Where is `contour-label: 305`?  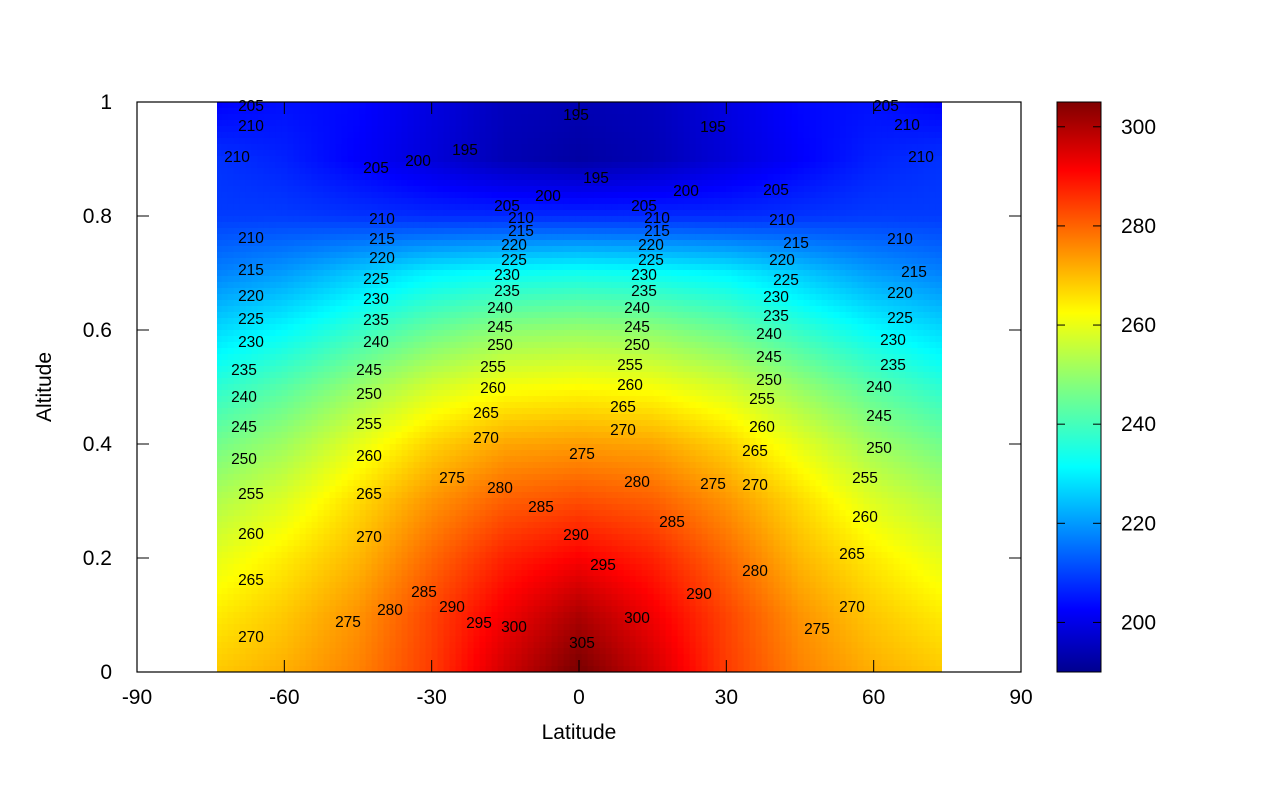 contour-label: 305 is located at coordinates (582, 643).